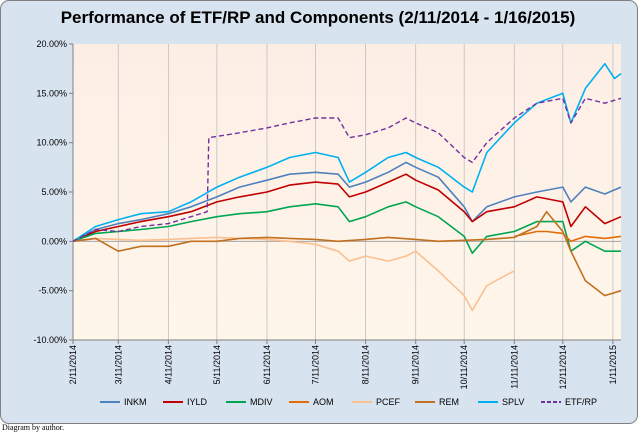 The image size is (640, 435). What do you see at coordinates (568, 236) in the screenshot?
I see `series-line-aom` at bounding box center [568, 236].